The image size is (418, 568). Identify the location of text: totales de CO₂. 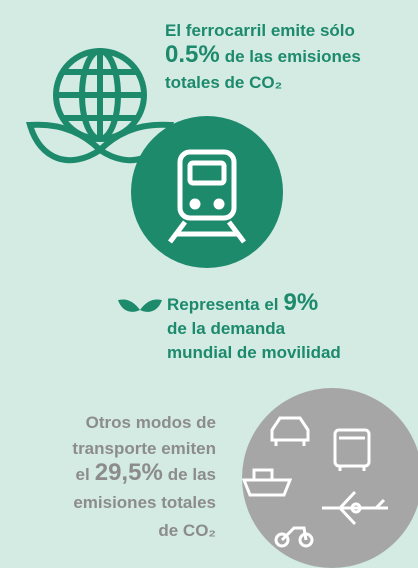
(224, 82).